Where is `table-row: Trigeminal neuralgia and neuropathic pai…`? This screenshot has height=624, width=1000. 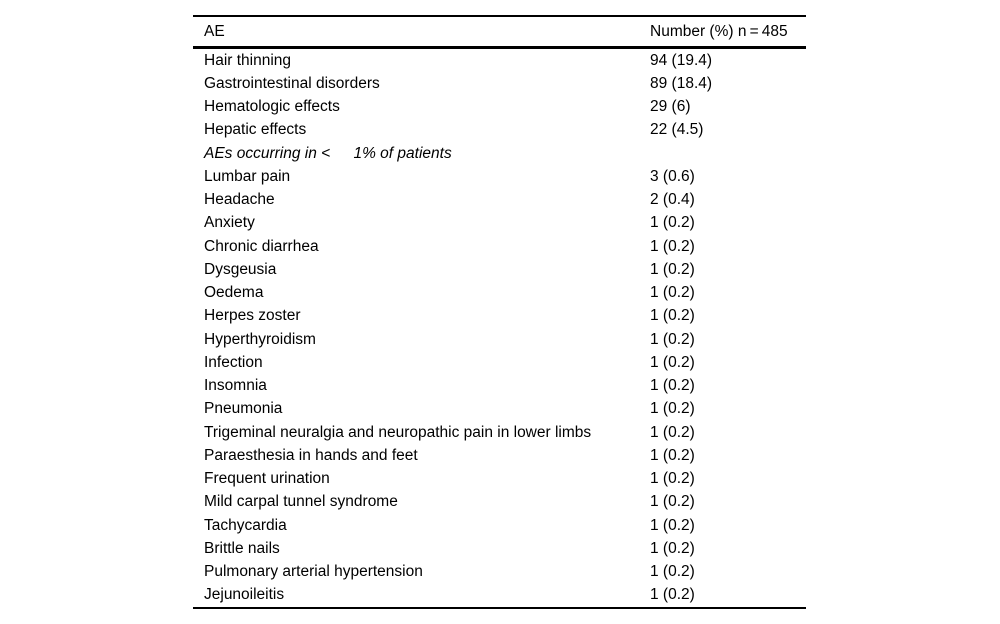
table-row: Trigeminal neuralgia and neuropathic pai… is located at coordinates (499, 432).